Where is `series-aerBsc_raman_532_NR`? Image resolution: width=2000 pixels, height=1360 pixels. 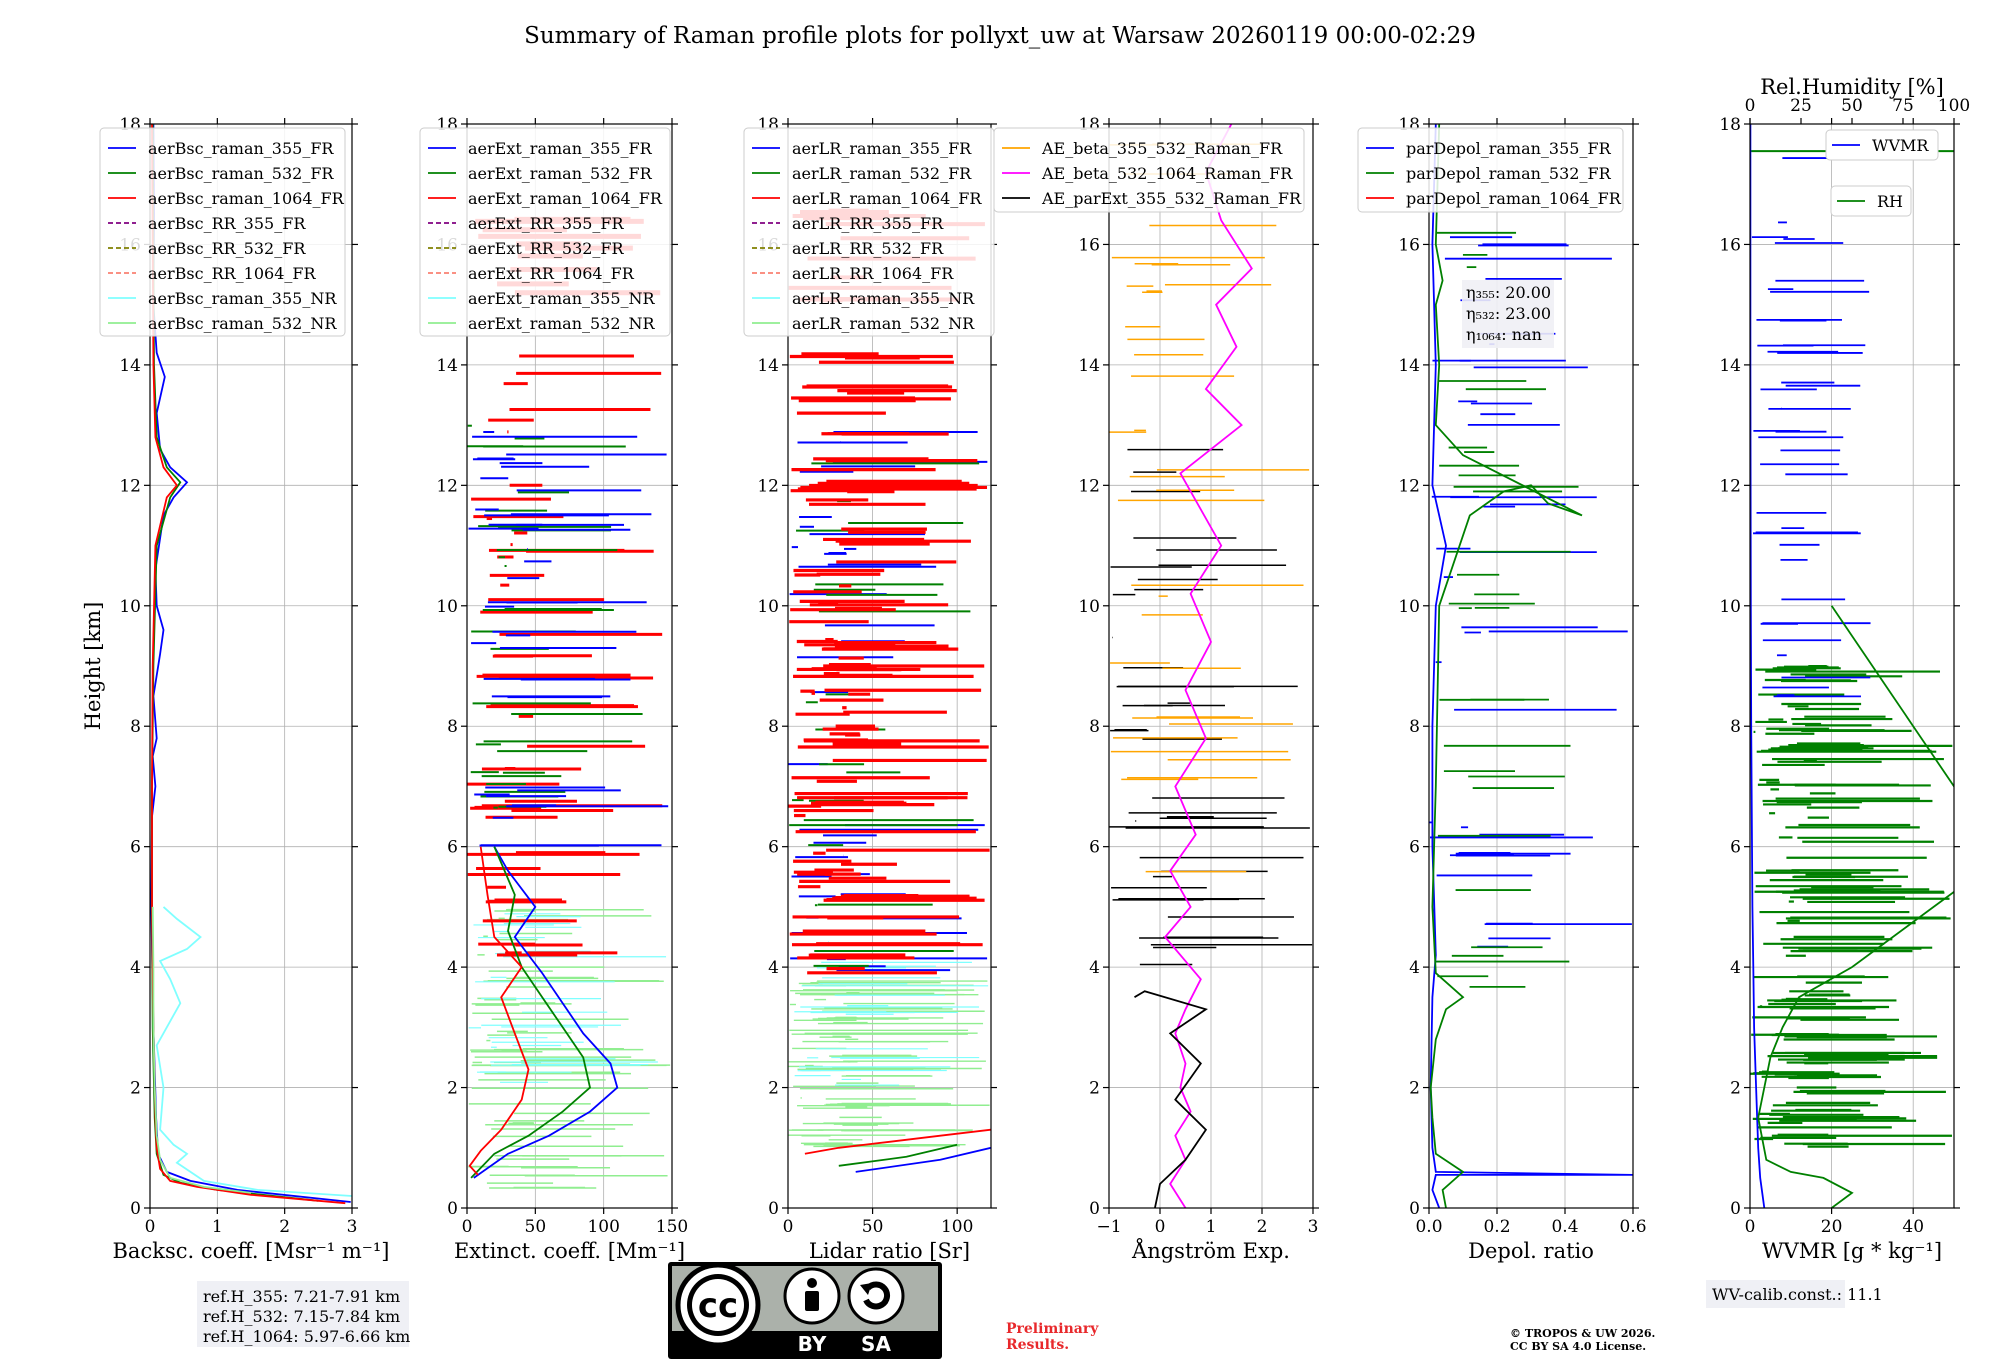 series-aerBsc_raman_532_NR is located at coordinates (201, 1050).